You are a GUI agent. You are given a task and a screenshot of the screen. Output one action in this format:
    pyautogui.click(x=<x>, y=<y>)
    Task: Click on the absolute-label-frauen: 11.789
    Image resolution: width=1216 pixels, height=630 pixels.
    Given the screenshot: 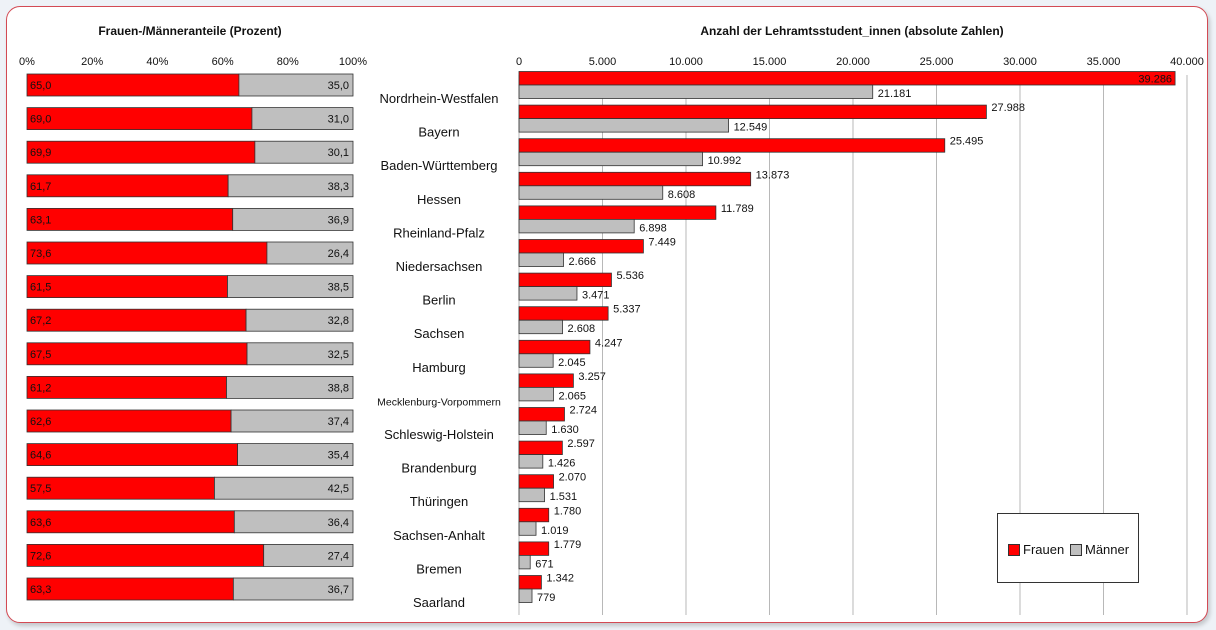 What is the action you would take?
    pyautogui.click(x=737, y=209)
    